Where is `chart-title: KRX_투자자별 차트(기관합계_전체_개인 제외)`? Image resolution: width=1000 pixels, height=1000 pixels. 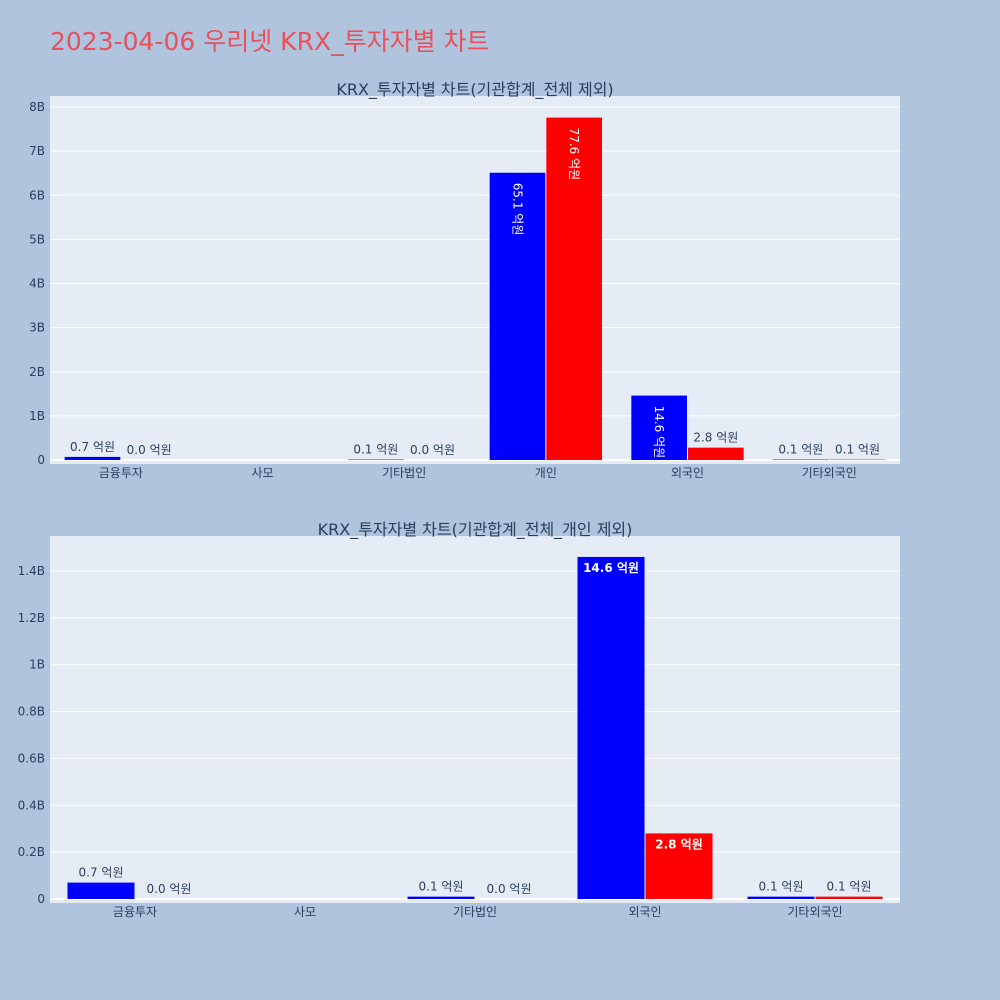
chart-title: KRX_투자자별 차트(기관합계_전체_개인 제외) is located at coordinates (475, 530).